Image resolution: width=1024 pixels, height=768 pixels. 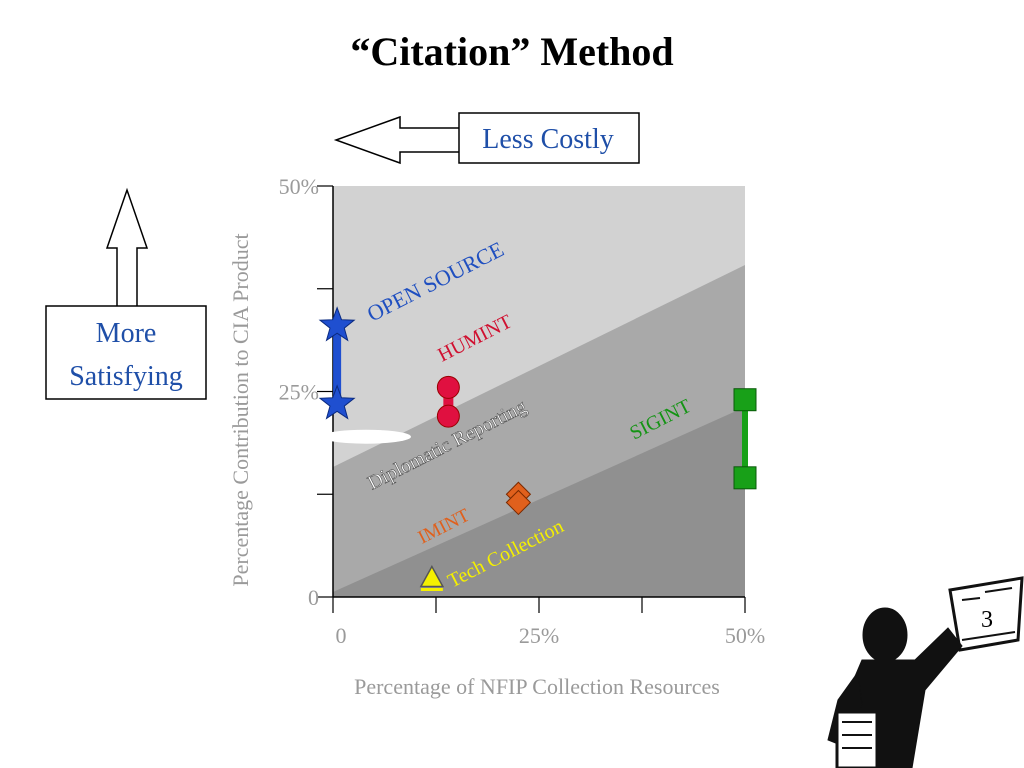 What do you see at coordinates (925, 672) in the screenshot?
I see `newspaper-man-icon` at bounding box center [925, 672].